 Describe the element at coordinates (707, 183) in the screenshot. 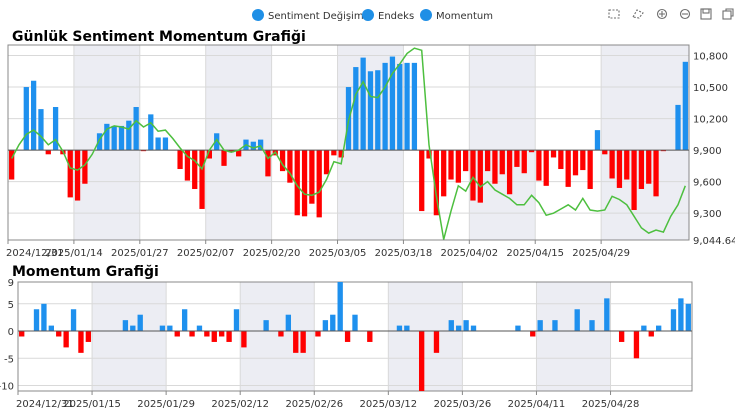

I see `y-tick-label: 9,600` at that location.